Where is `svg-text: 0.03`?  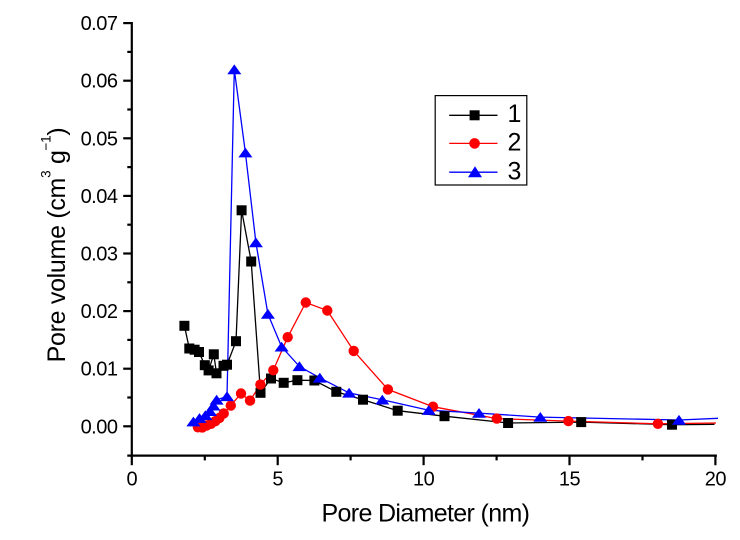 svg-text: 0.03 is located at coordinates (99, 255).